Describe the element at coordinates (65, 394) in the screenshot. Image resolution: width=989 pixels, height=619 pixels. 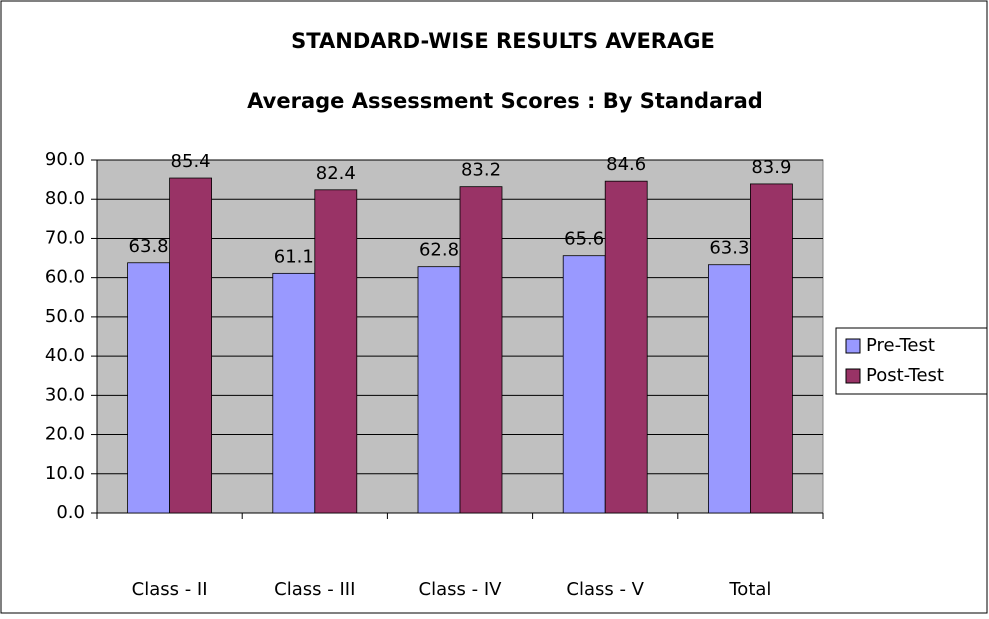
I see `y-tick-label: 30.0` at that location.